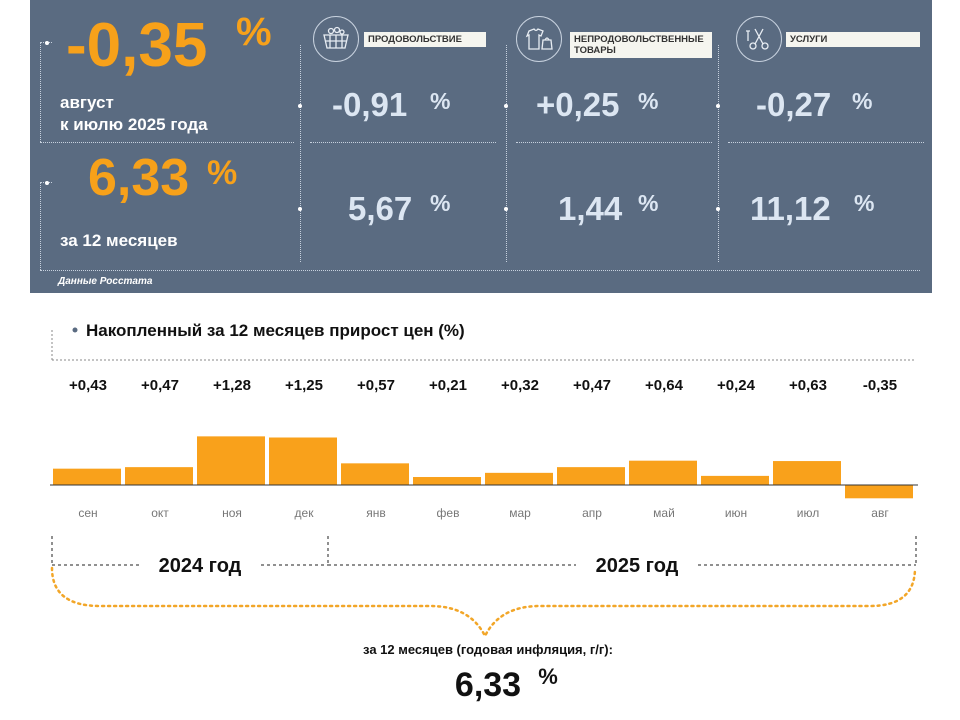 This screenshot has width=960, height=720. I want to click on monthly-inflation-value: -0,35, so click(137, 45).